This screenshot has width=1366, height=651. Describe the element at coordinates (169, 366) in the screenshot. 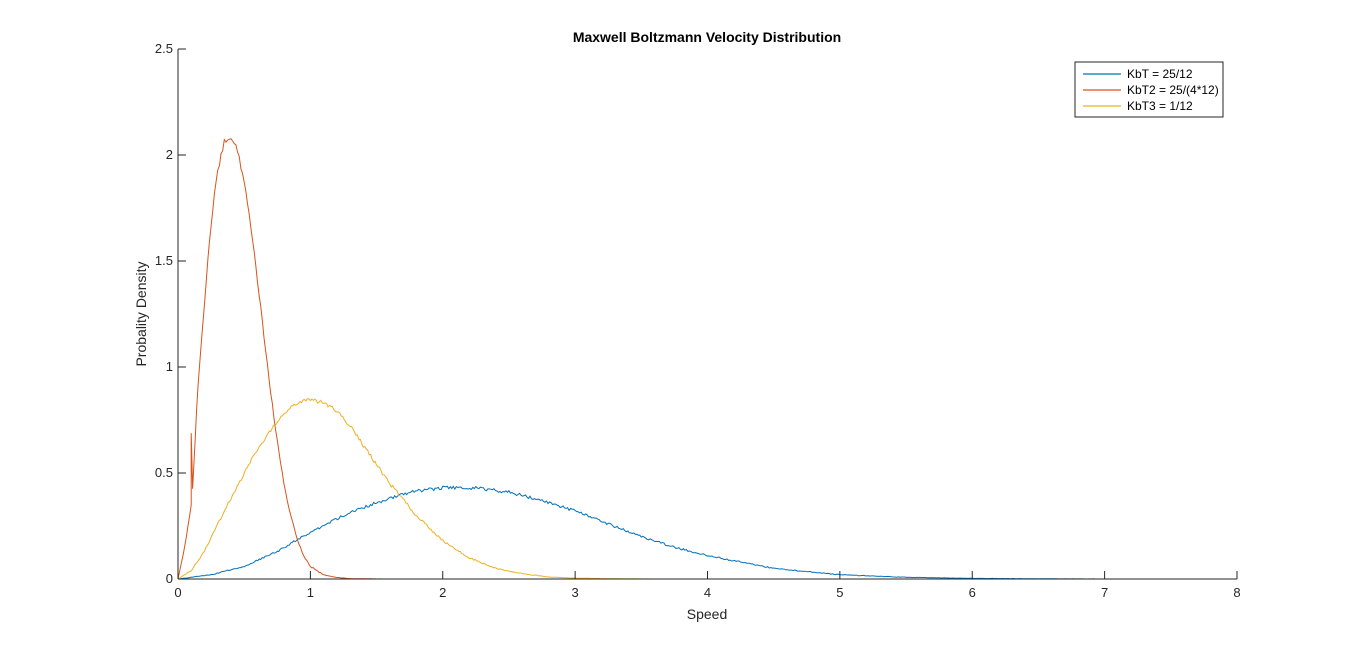

I see `y-tick-label: 1` at that location.